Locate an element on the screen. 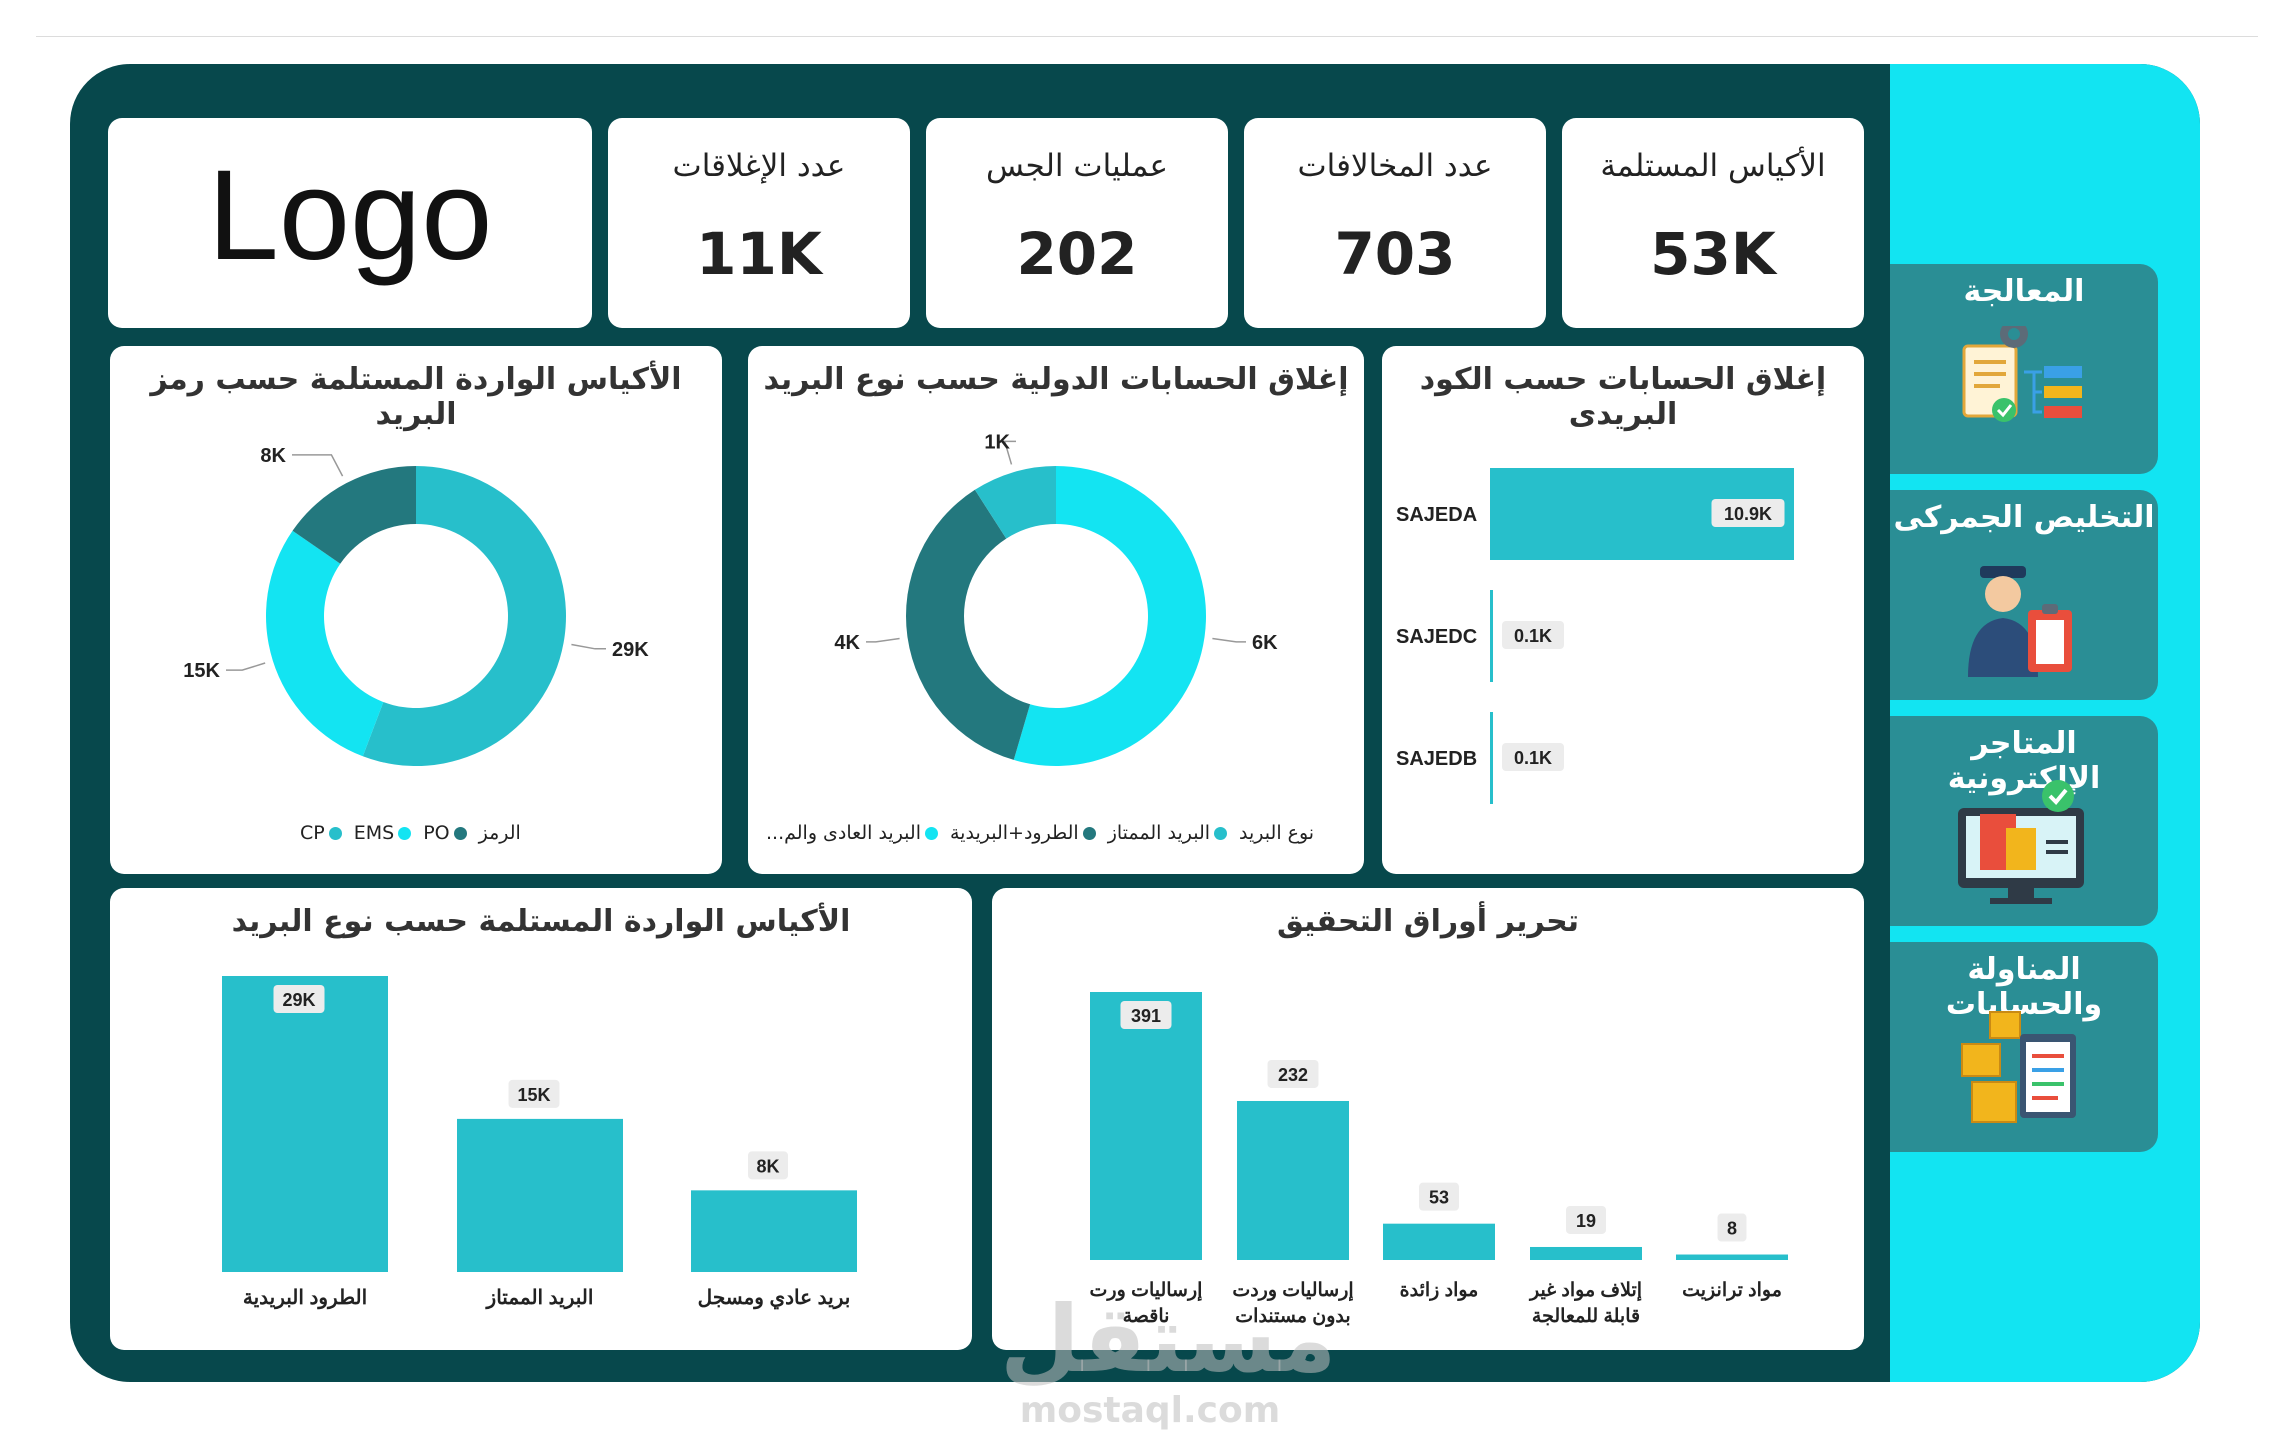 The image size is (2285, 1447). sidebar-item-handling: المناولة والحسابات is located at coordinates (2024, 1047).